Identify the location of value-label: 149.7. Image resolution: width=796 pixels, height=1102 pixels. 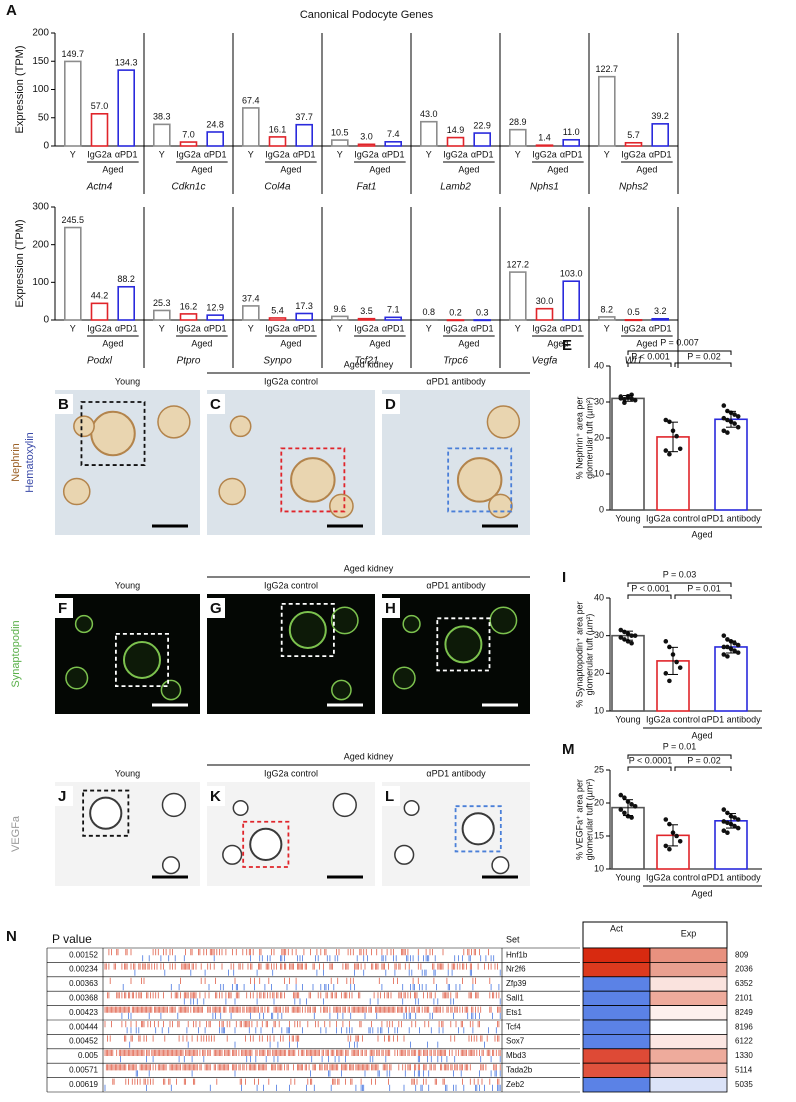
(73, 54).